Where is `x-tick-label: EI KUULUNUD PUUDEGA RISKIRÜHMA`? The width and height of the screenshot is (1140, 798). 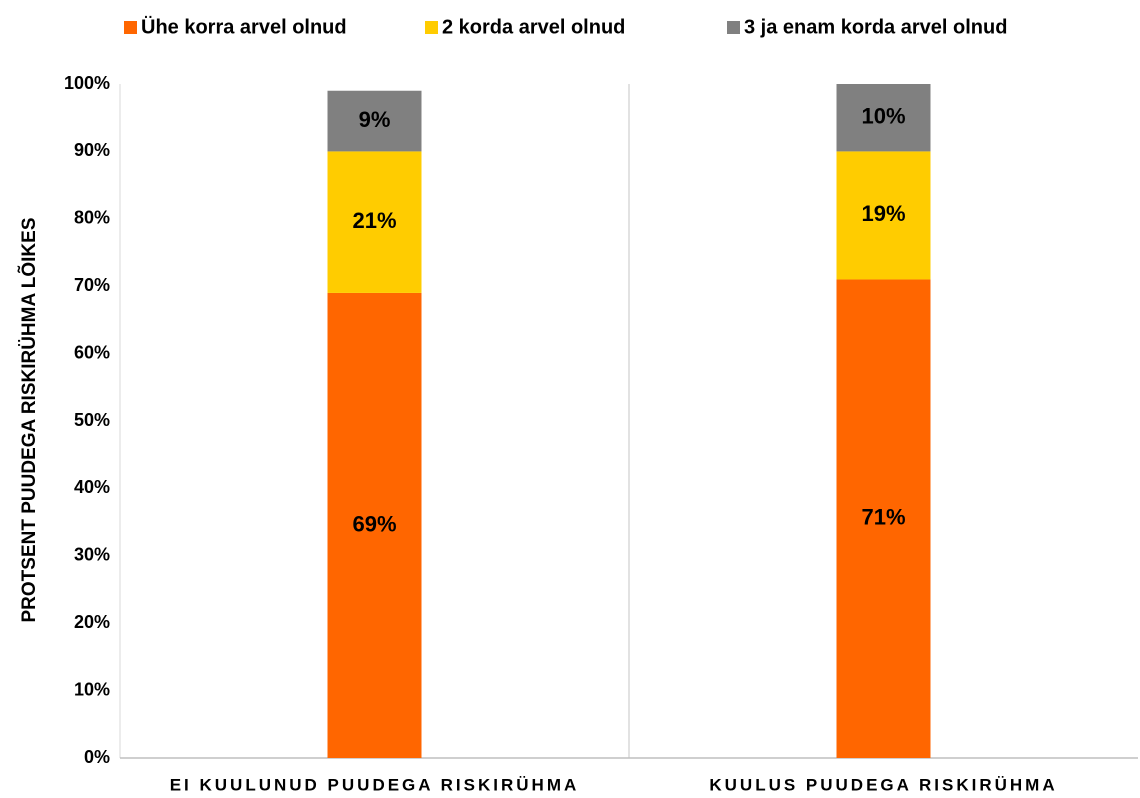
x-tick-label: EI KUULUNUD PUUDEGA RISKIRÜHMA is located at coordinates (375, 784).